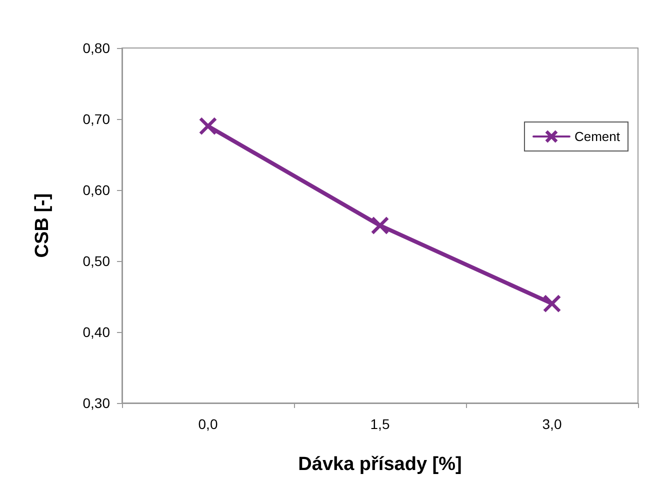 This screenshot has width=648, height=496. Describe the element at coordinates (380, 464) in the screenshot. I see `x-axis-title: Dávka přísady [%]` at that location.